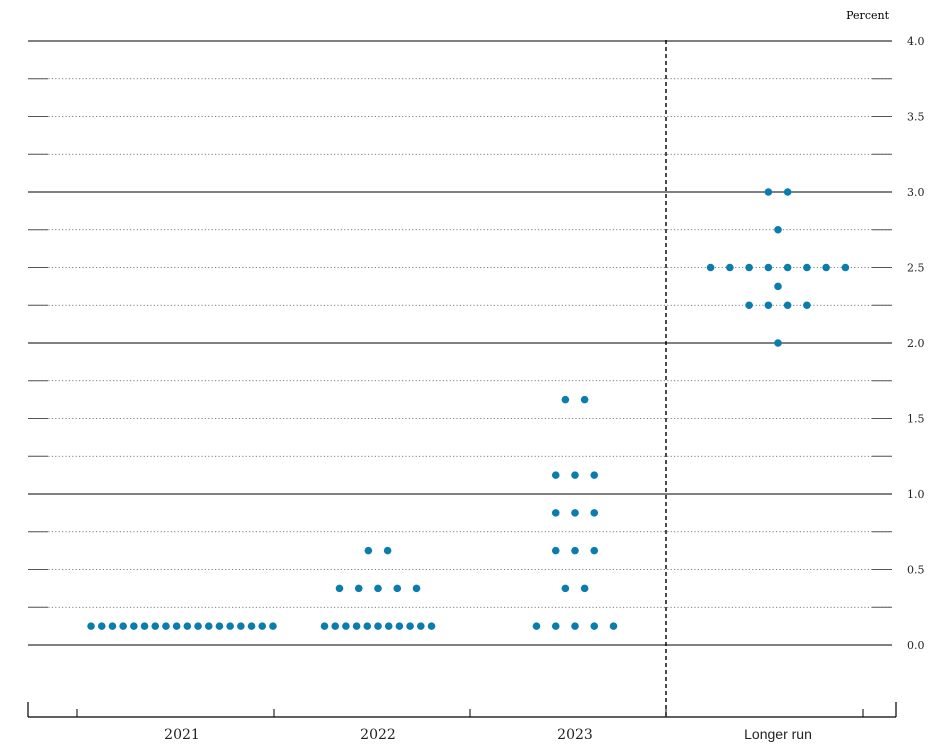  I want to click on y-tick-label: 1.5, so click(916, 419).